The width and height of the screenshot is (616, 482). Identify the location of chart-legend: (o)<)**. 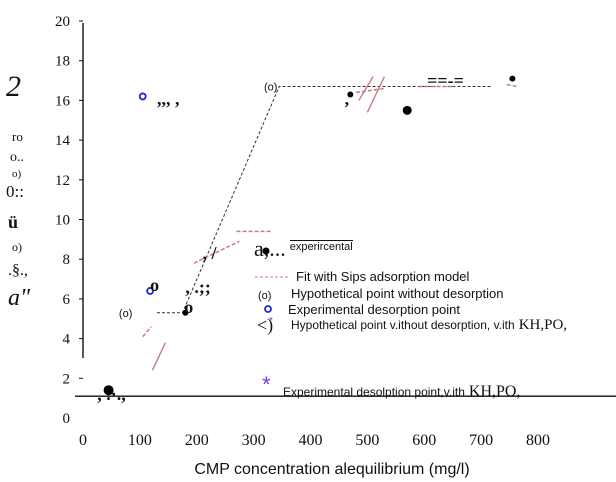
(272, 322).